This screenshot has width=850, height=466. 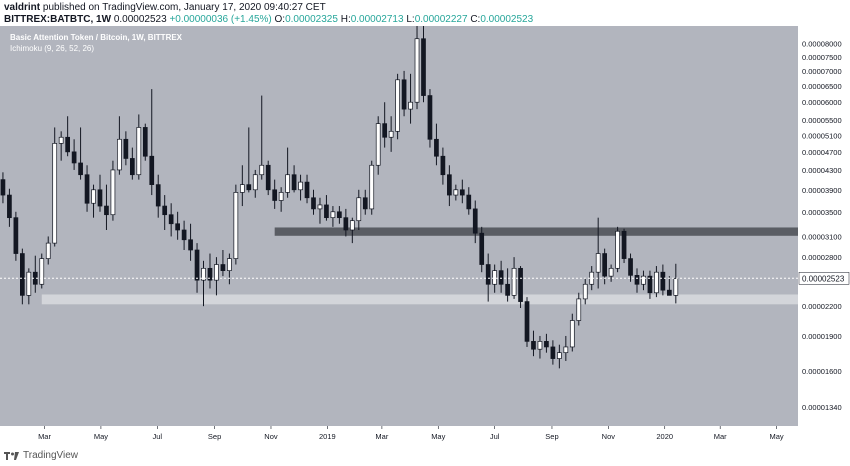 I want to click on indicator-label: Ichimoku (9, 26, 52, 26), so click(x=52, y=48).